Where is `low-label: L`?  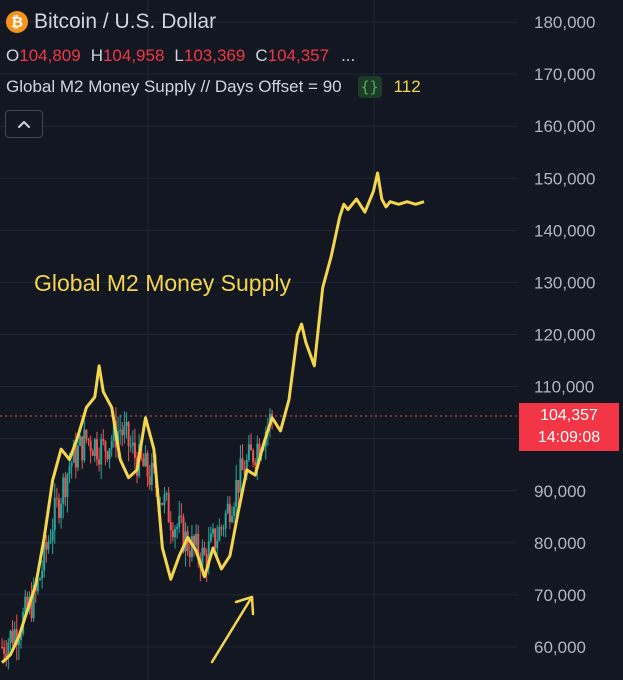 low-label: L is located at coordinates (179, 55).